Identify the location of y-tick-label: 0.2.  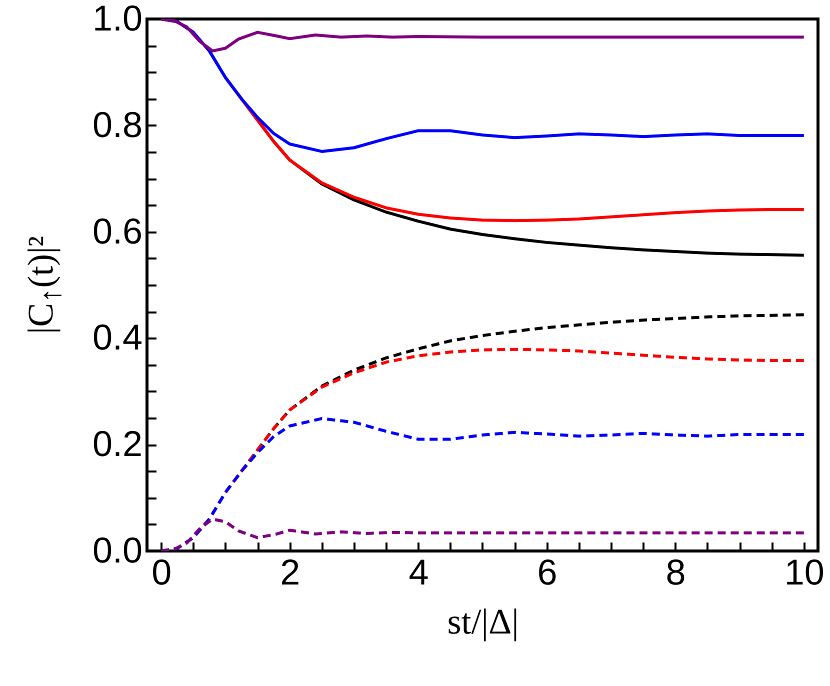
(117, 443).